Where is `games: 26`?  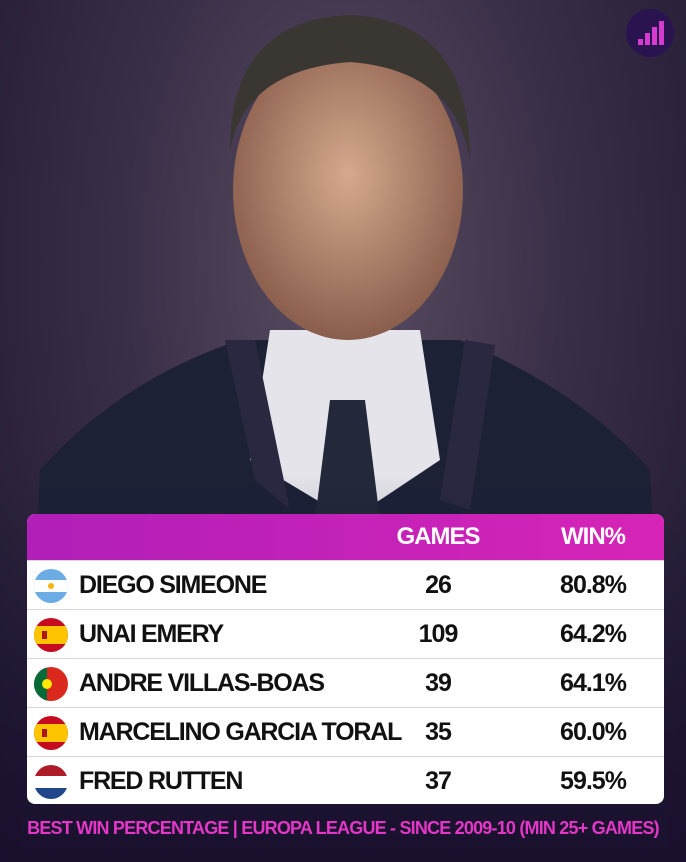 games: 26 is located at coordinates (438, 585).